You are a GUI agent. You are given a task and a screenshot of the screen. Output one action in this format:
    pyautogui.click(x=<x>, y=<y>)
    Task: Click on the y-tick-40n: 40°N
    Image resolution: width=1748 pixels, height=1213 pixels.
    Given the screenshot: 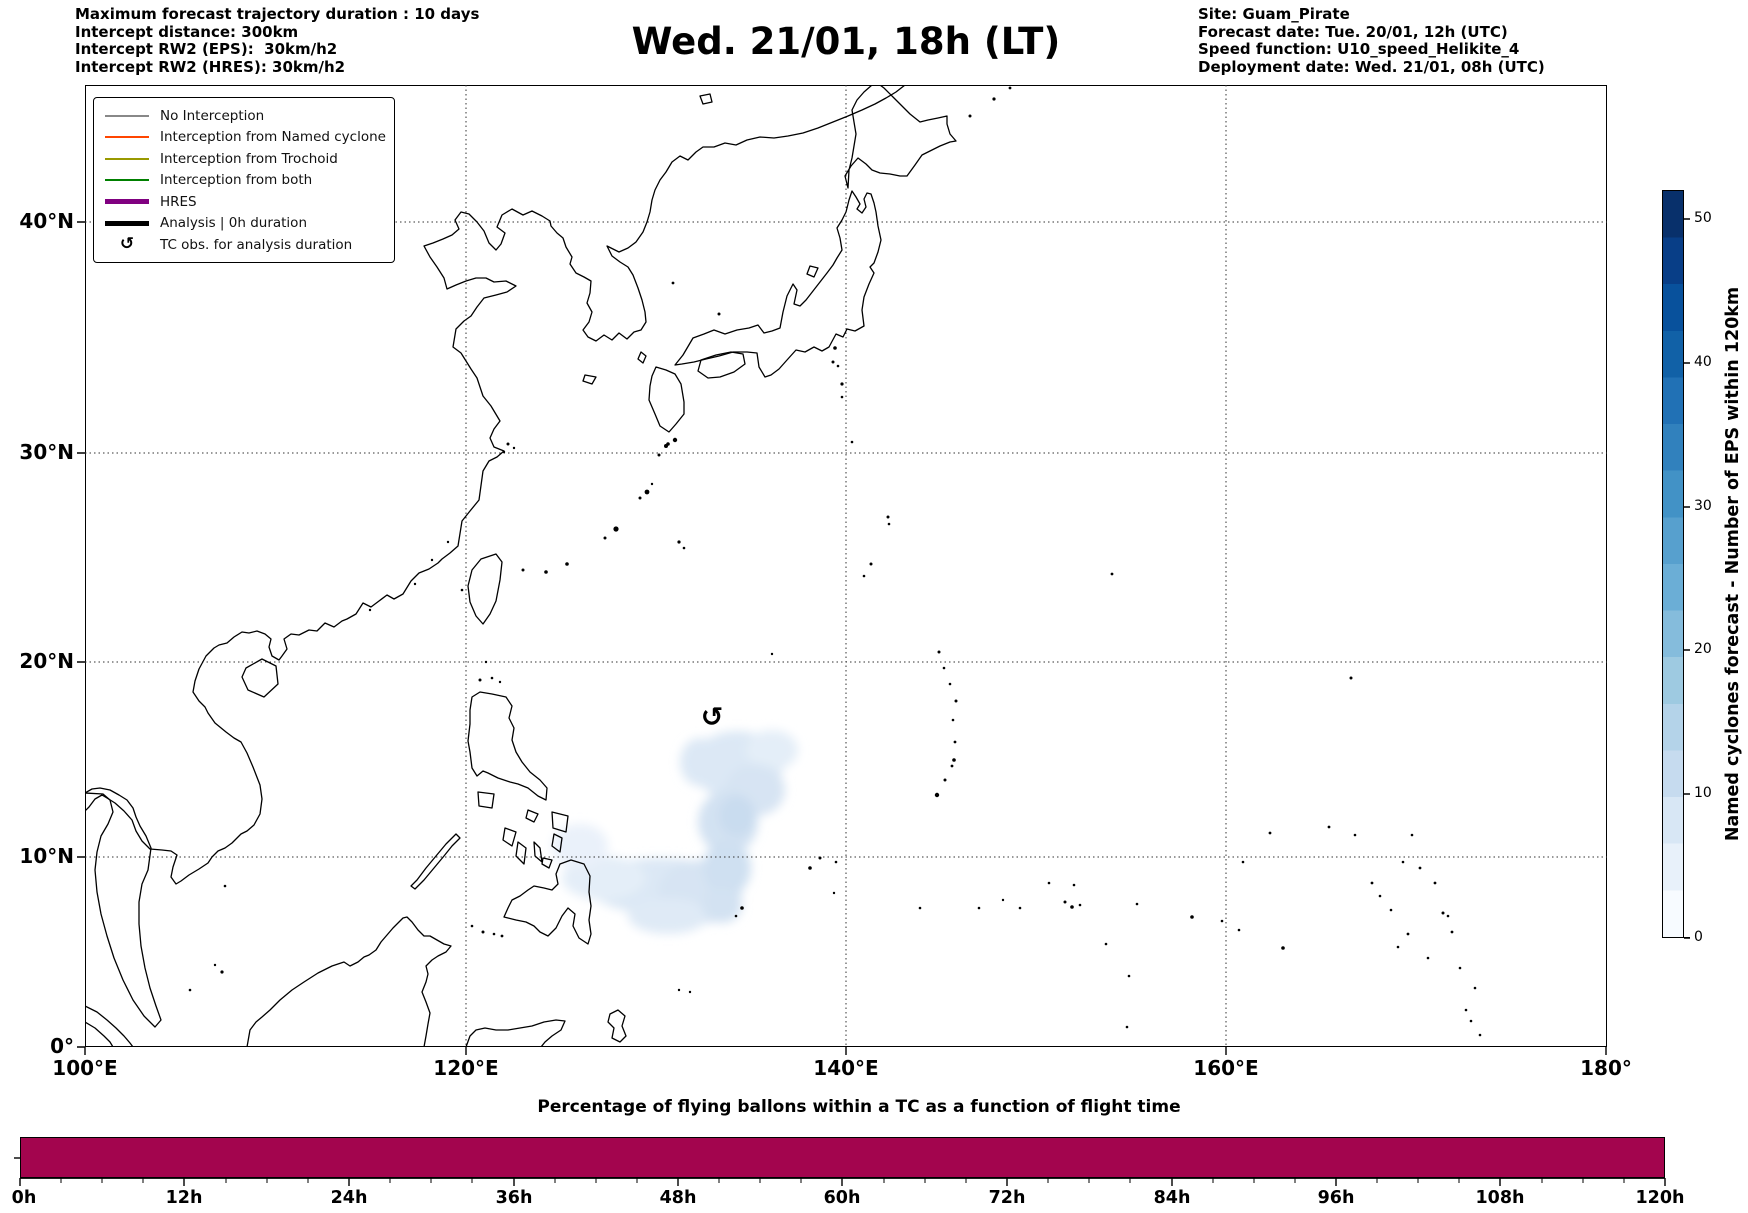 What is the action you would take?
    pyautogui.click(x=46, y=221)
    